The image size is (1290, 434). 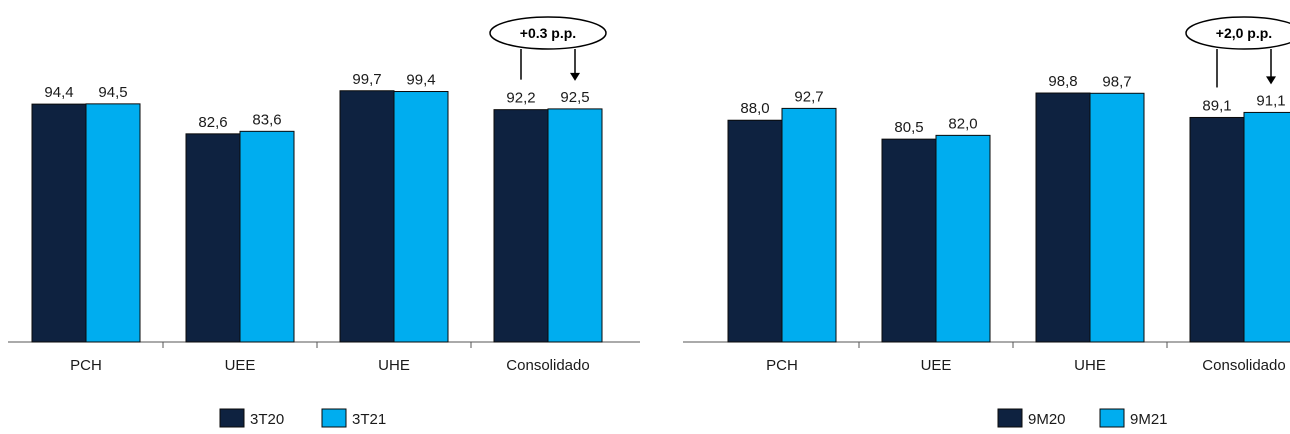 What do you see at coordinates (1010, 418) in the screenshot?
I see `legend-swatch-9m20` at bounding box center [1010, 418].